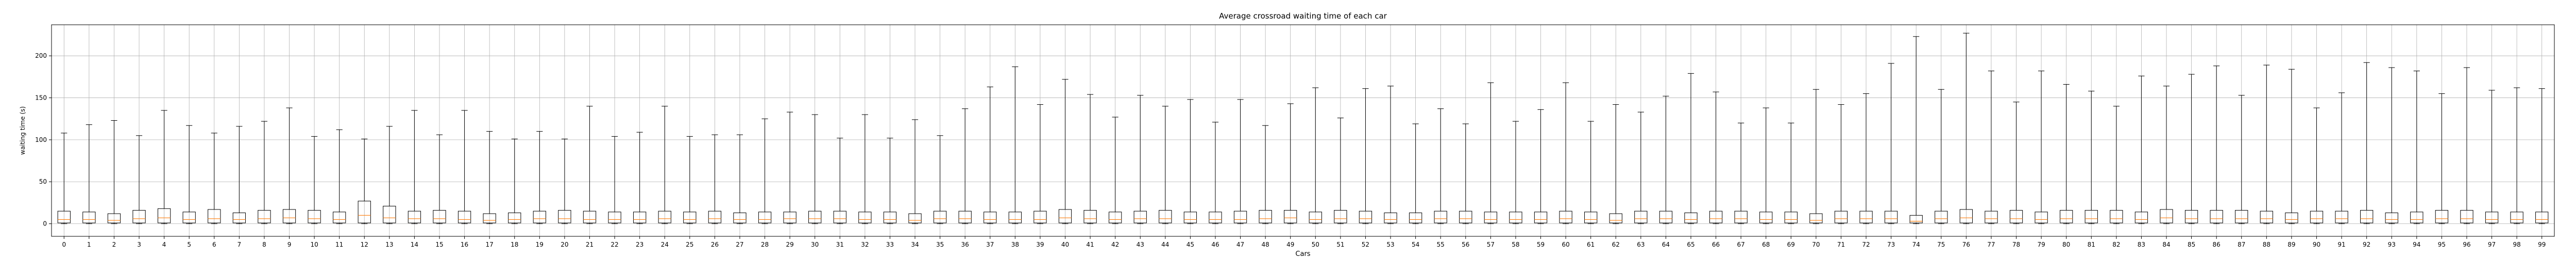  I want to click on x-tick-label: 26, so click(715, 244).